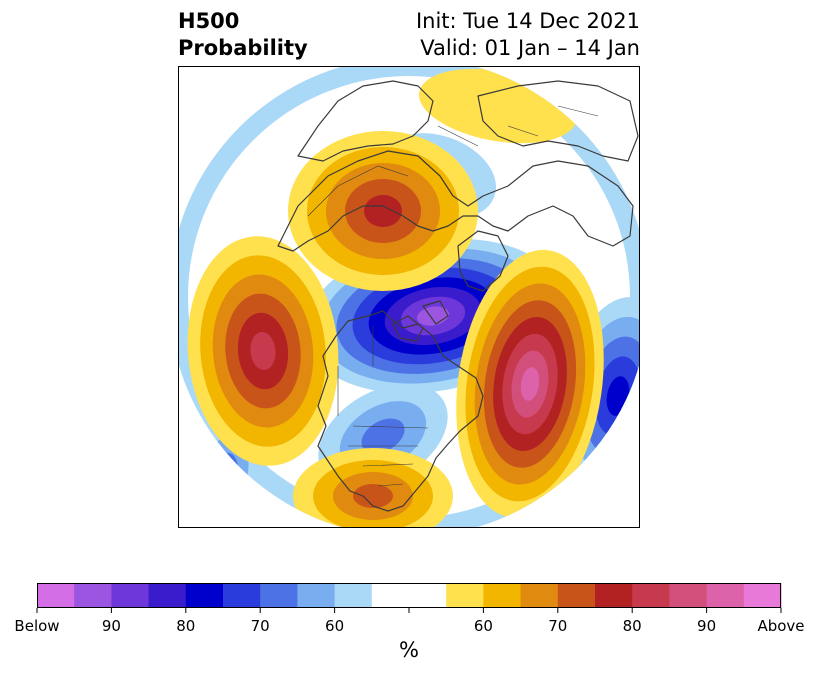 The height and width of the screenshot is (676, 819). I want to click on title-product: Probability, so click(243, 48).